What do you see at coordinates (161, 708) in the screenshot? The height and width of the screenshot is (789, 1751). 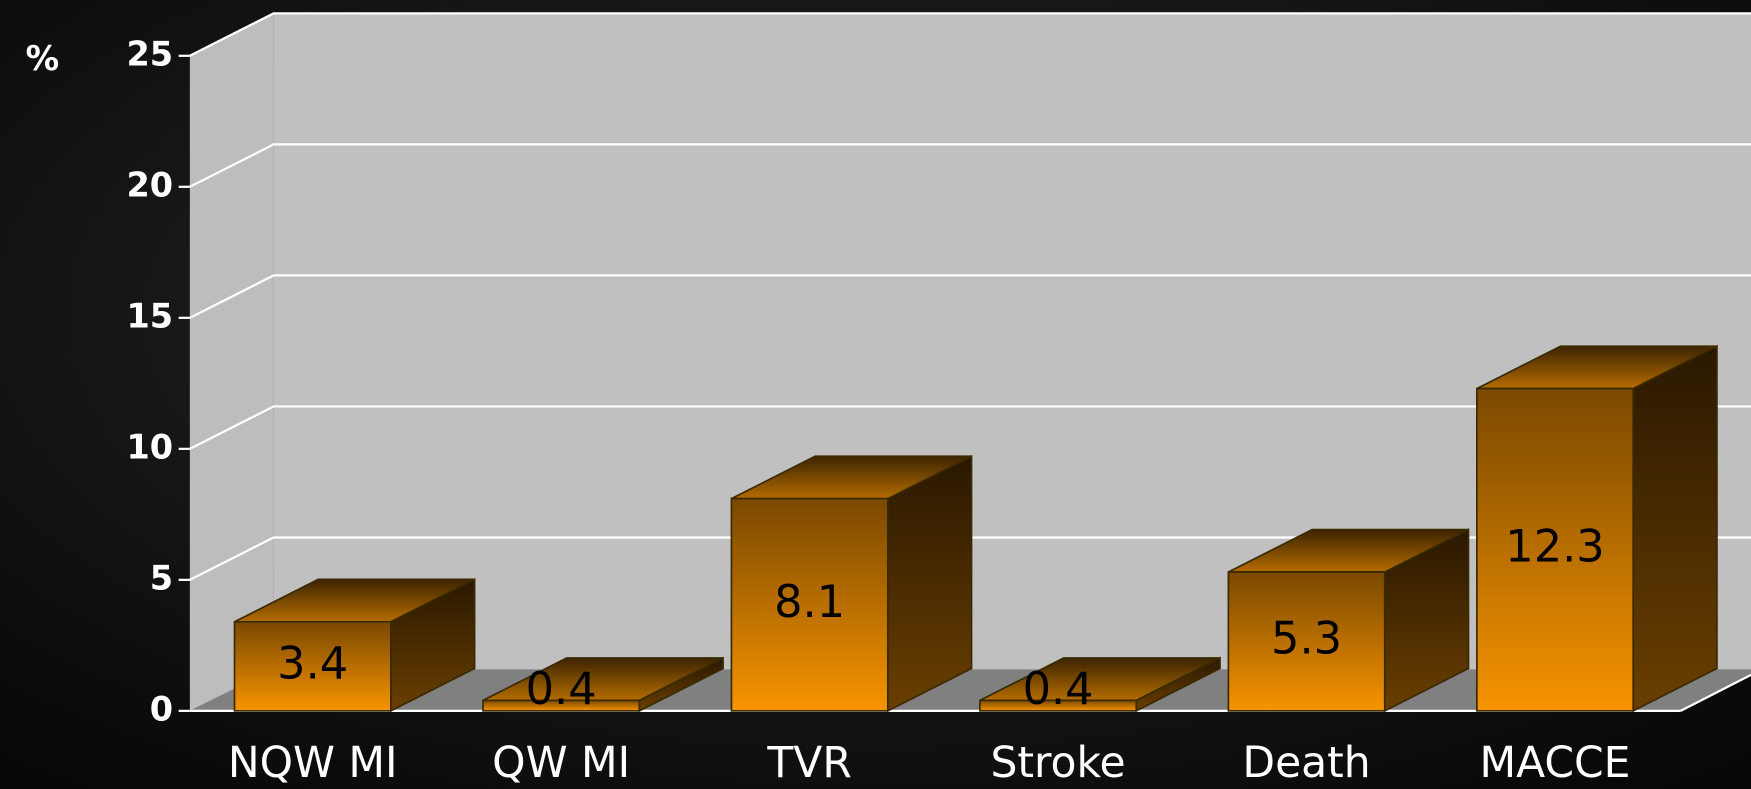 I see `y-tick-label: 0` at bounding box center [161, 708].